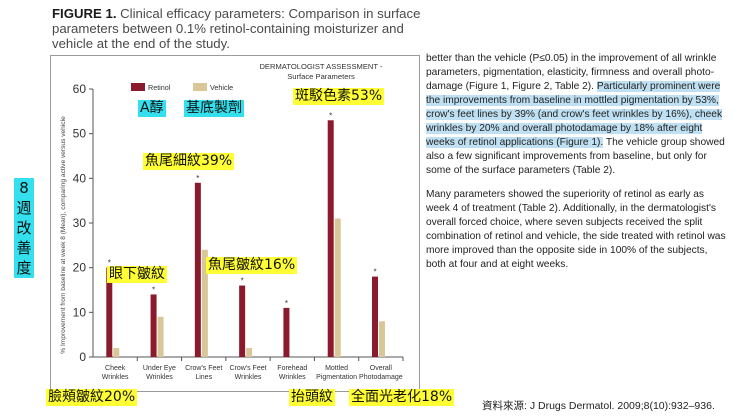 Image resolution: width=740 pixels, height=416 pixels. What do you see at coordinates (24, 268) in the screenshot?
I see `week8-char: 度` at bounding box center [24, 268].